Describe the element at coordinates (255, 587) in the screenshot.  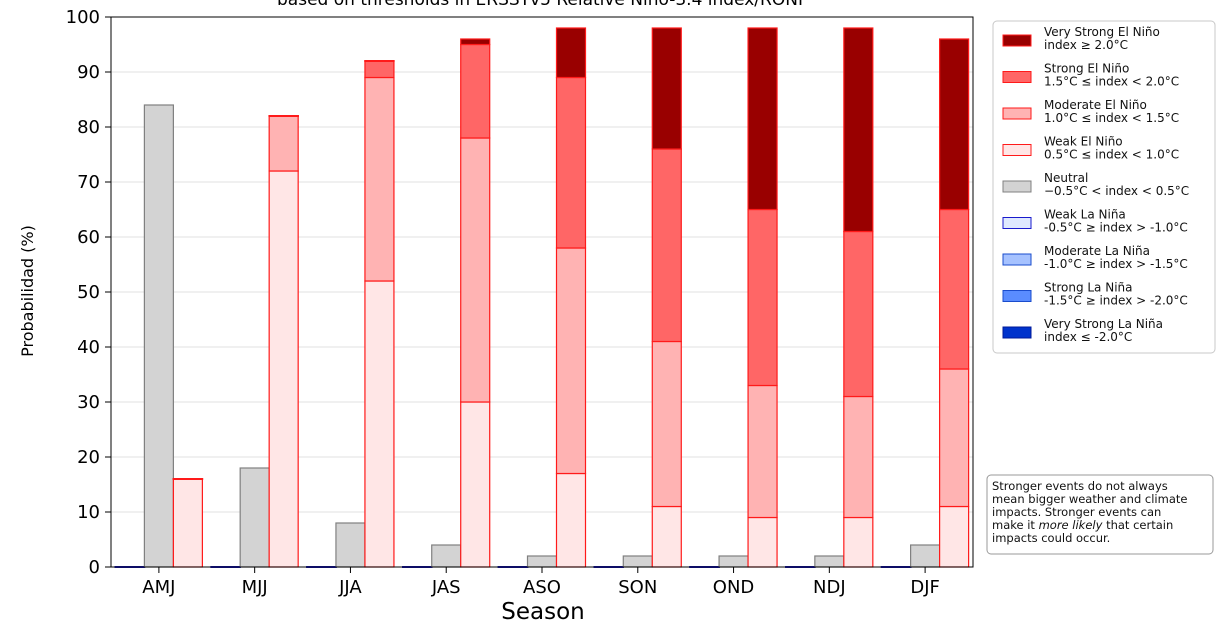
I see `x-tick-label: MJJ` at that location.